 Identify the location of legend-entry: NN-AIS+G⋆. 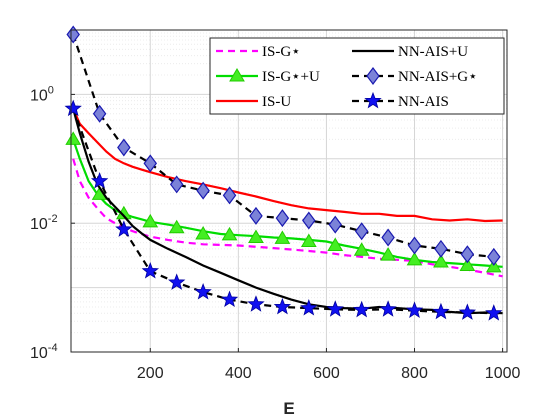
(415, 76).